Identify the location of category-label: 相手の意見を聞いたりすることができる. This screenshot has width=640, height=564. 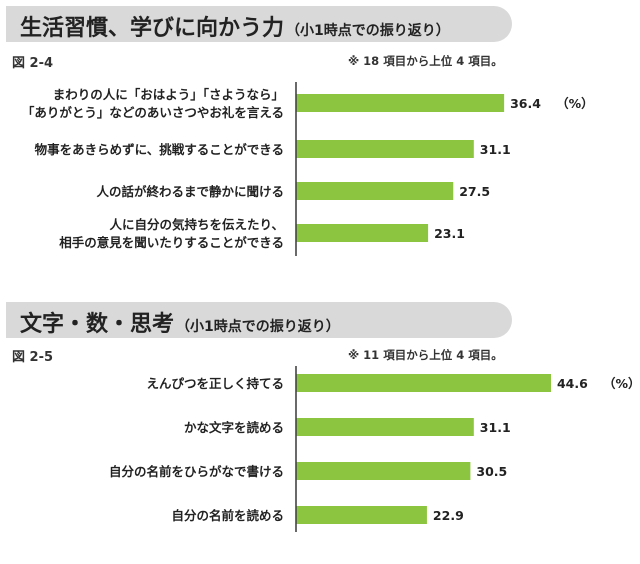
(171, 242).